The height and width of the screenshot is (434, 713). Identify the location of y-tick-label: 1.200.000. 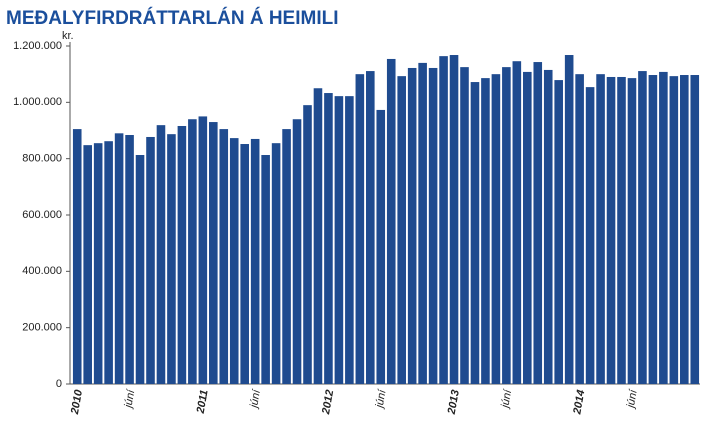
(37, 46).